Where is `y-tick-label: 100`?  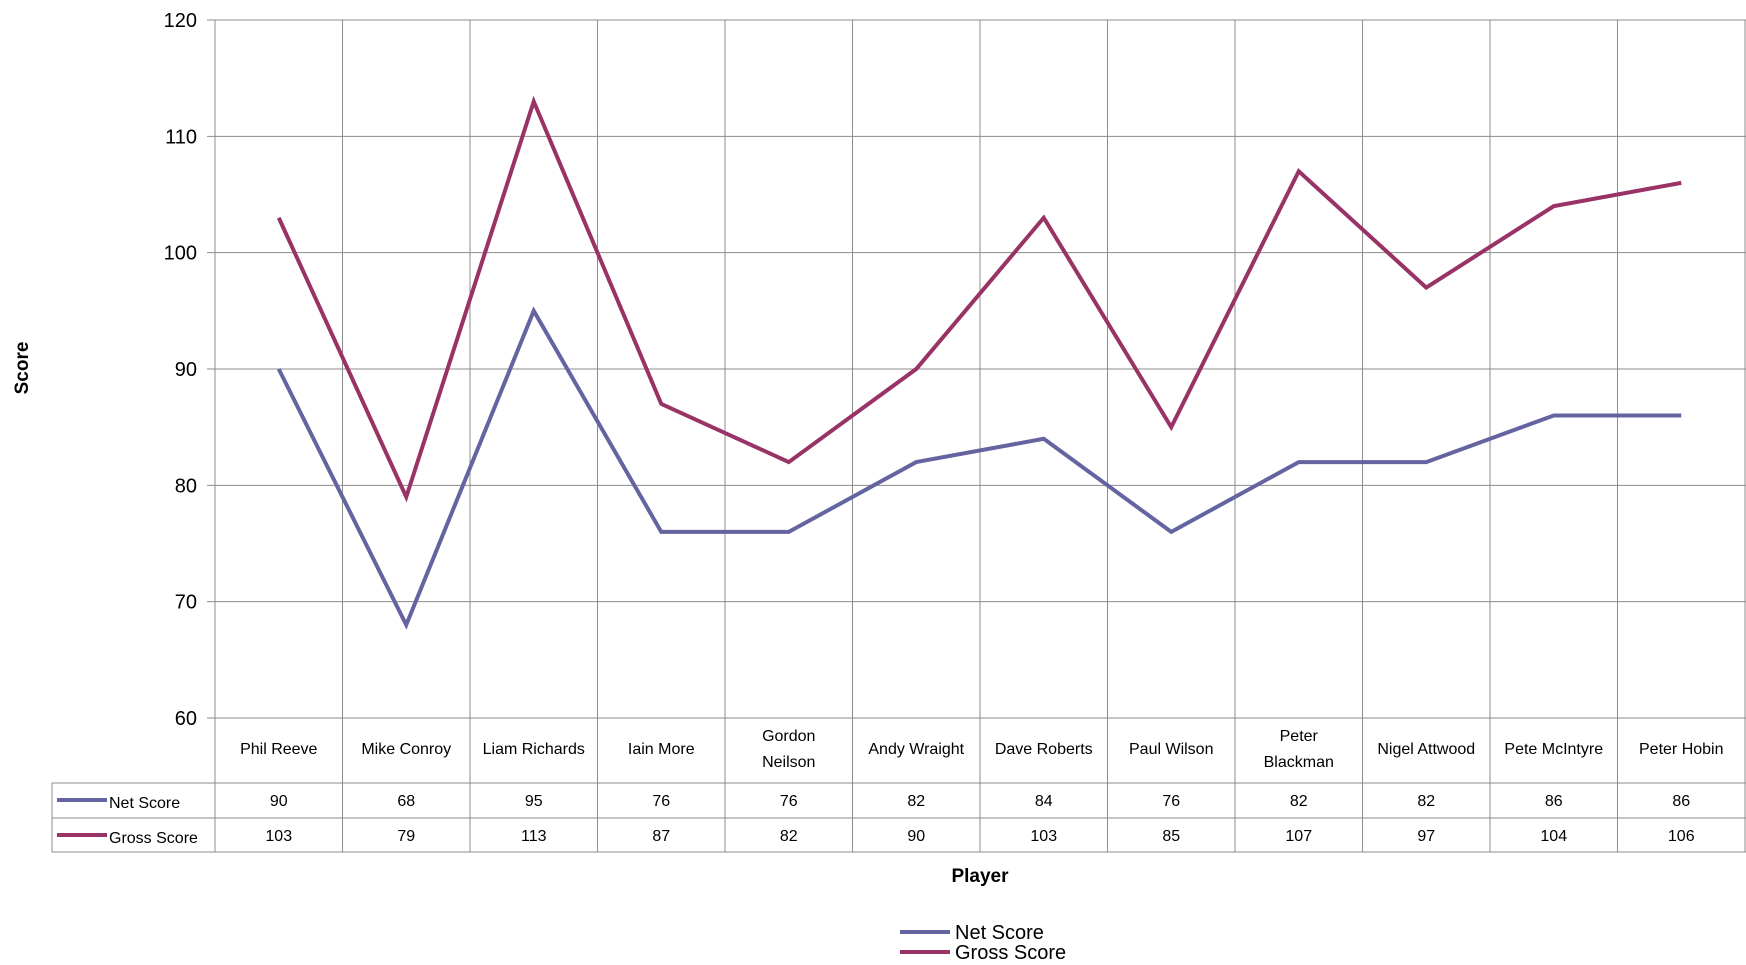
y-tick-label: 100 is located at coordinates (180, 254).